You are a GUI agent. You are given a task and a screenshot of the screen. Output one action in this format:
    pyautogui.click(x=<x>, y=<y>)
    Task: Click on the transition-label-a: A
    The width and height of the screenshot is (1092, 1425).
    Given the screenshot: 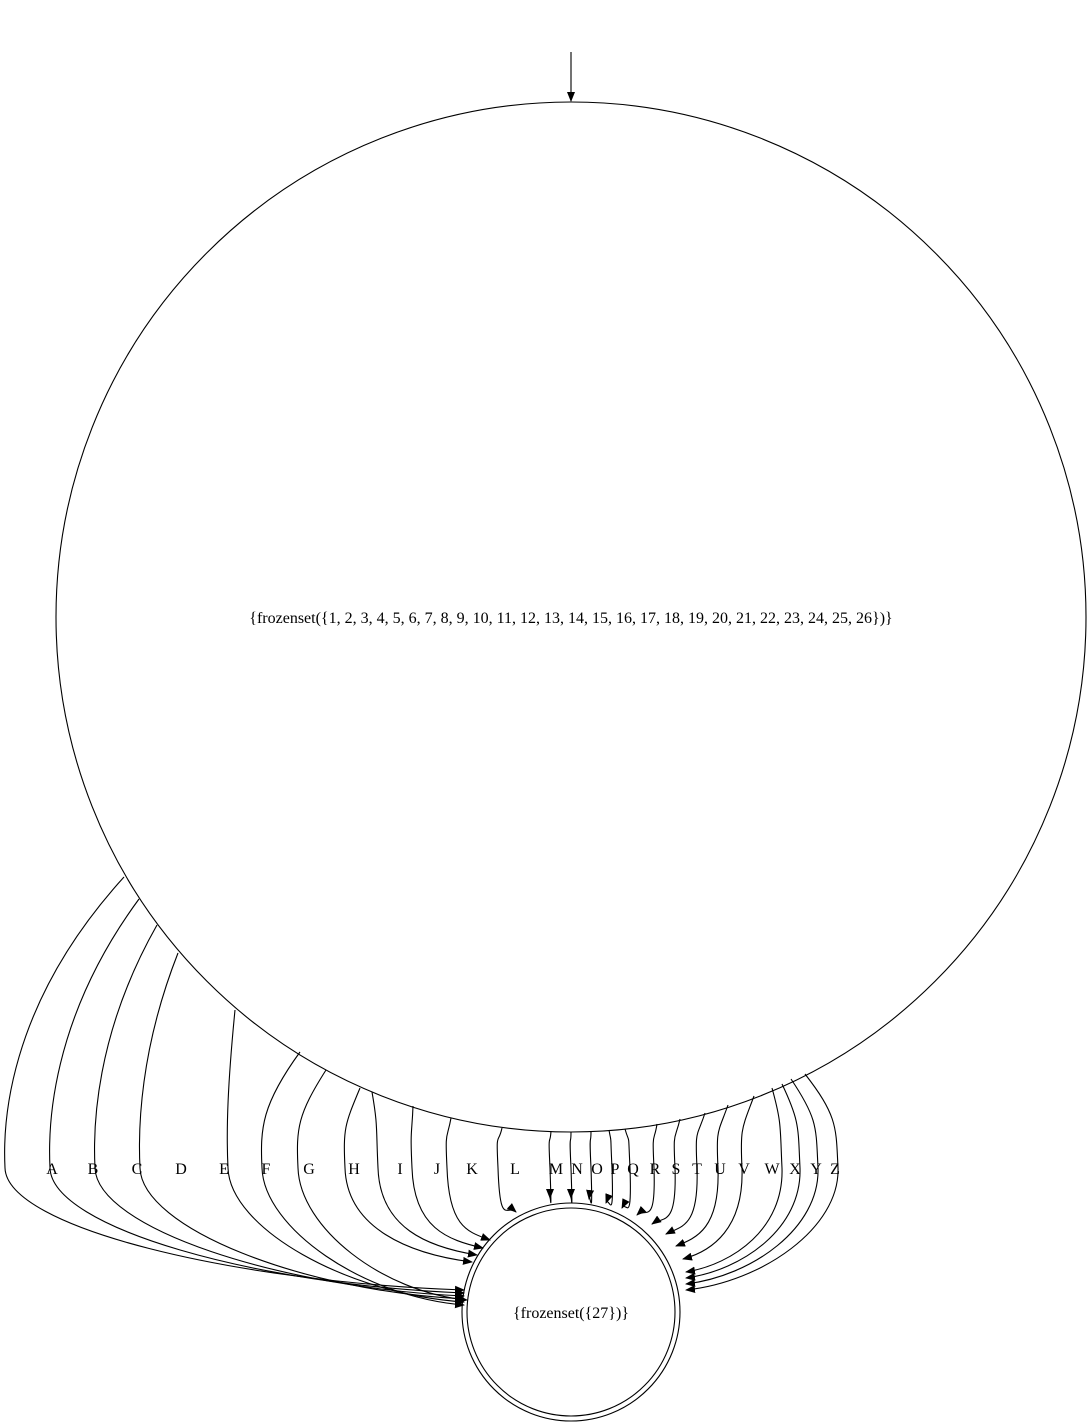 What is the action you would take?
    pyautogui.click(x=52, y=1169)
    